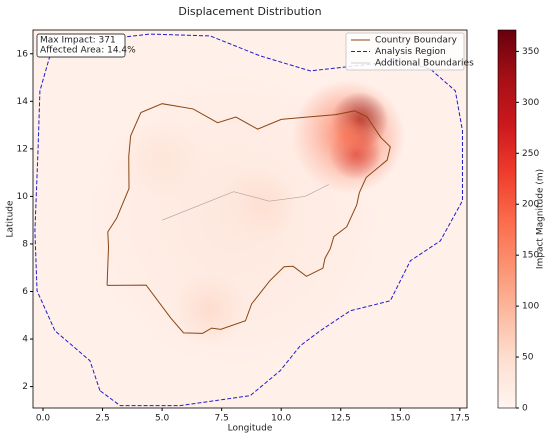 This screenshot has height=437, width=550. What do you see at coordinates (162, 419) in the screenshot?
I see `x-tick-label: 5.0` at bounding box center [162, 419].